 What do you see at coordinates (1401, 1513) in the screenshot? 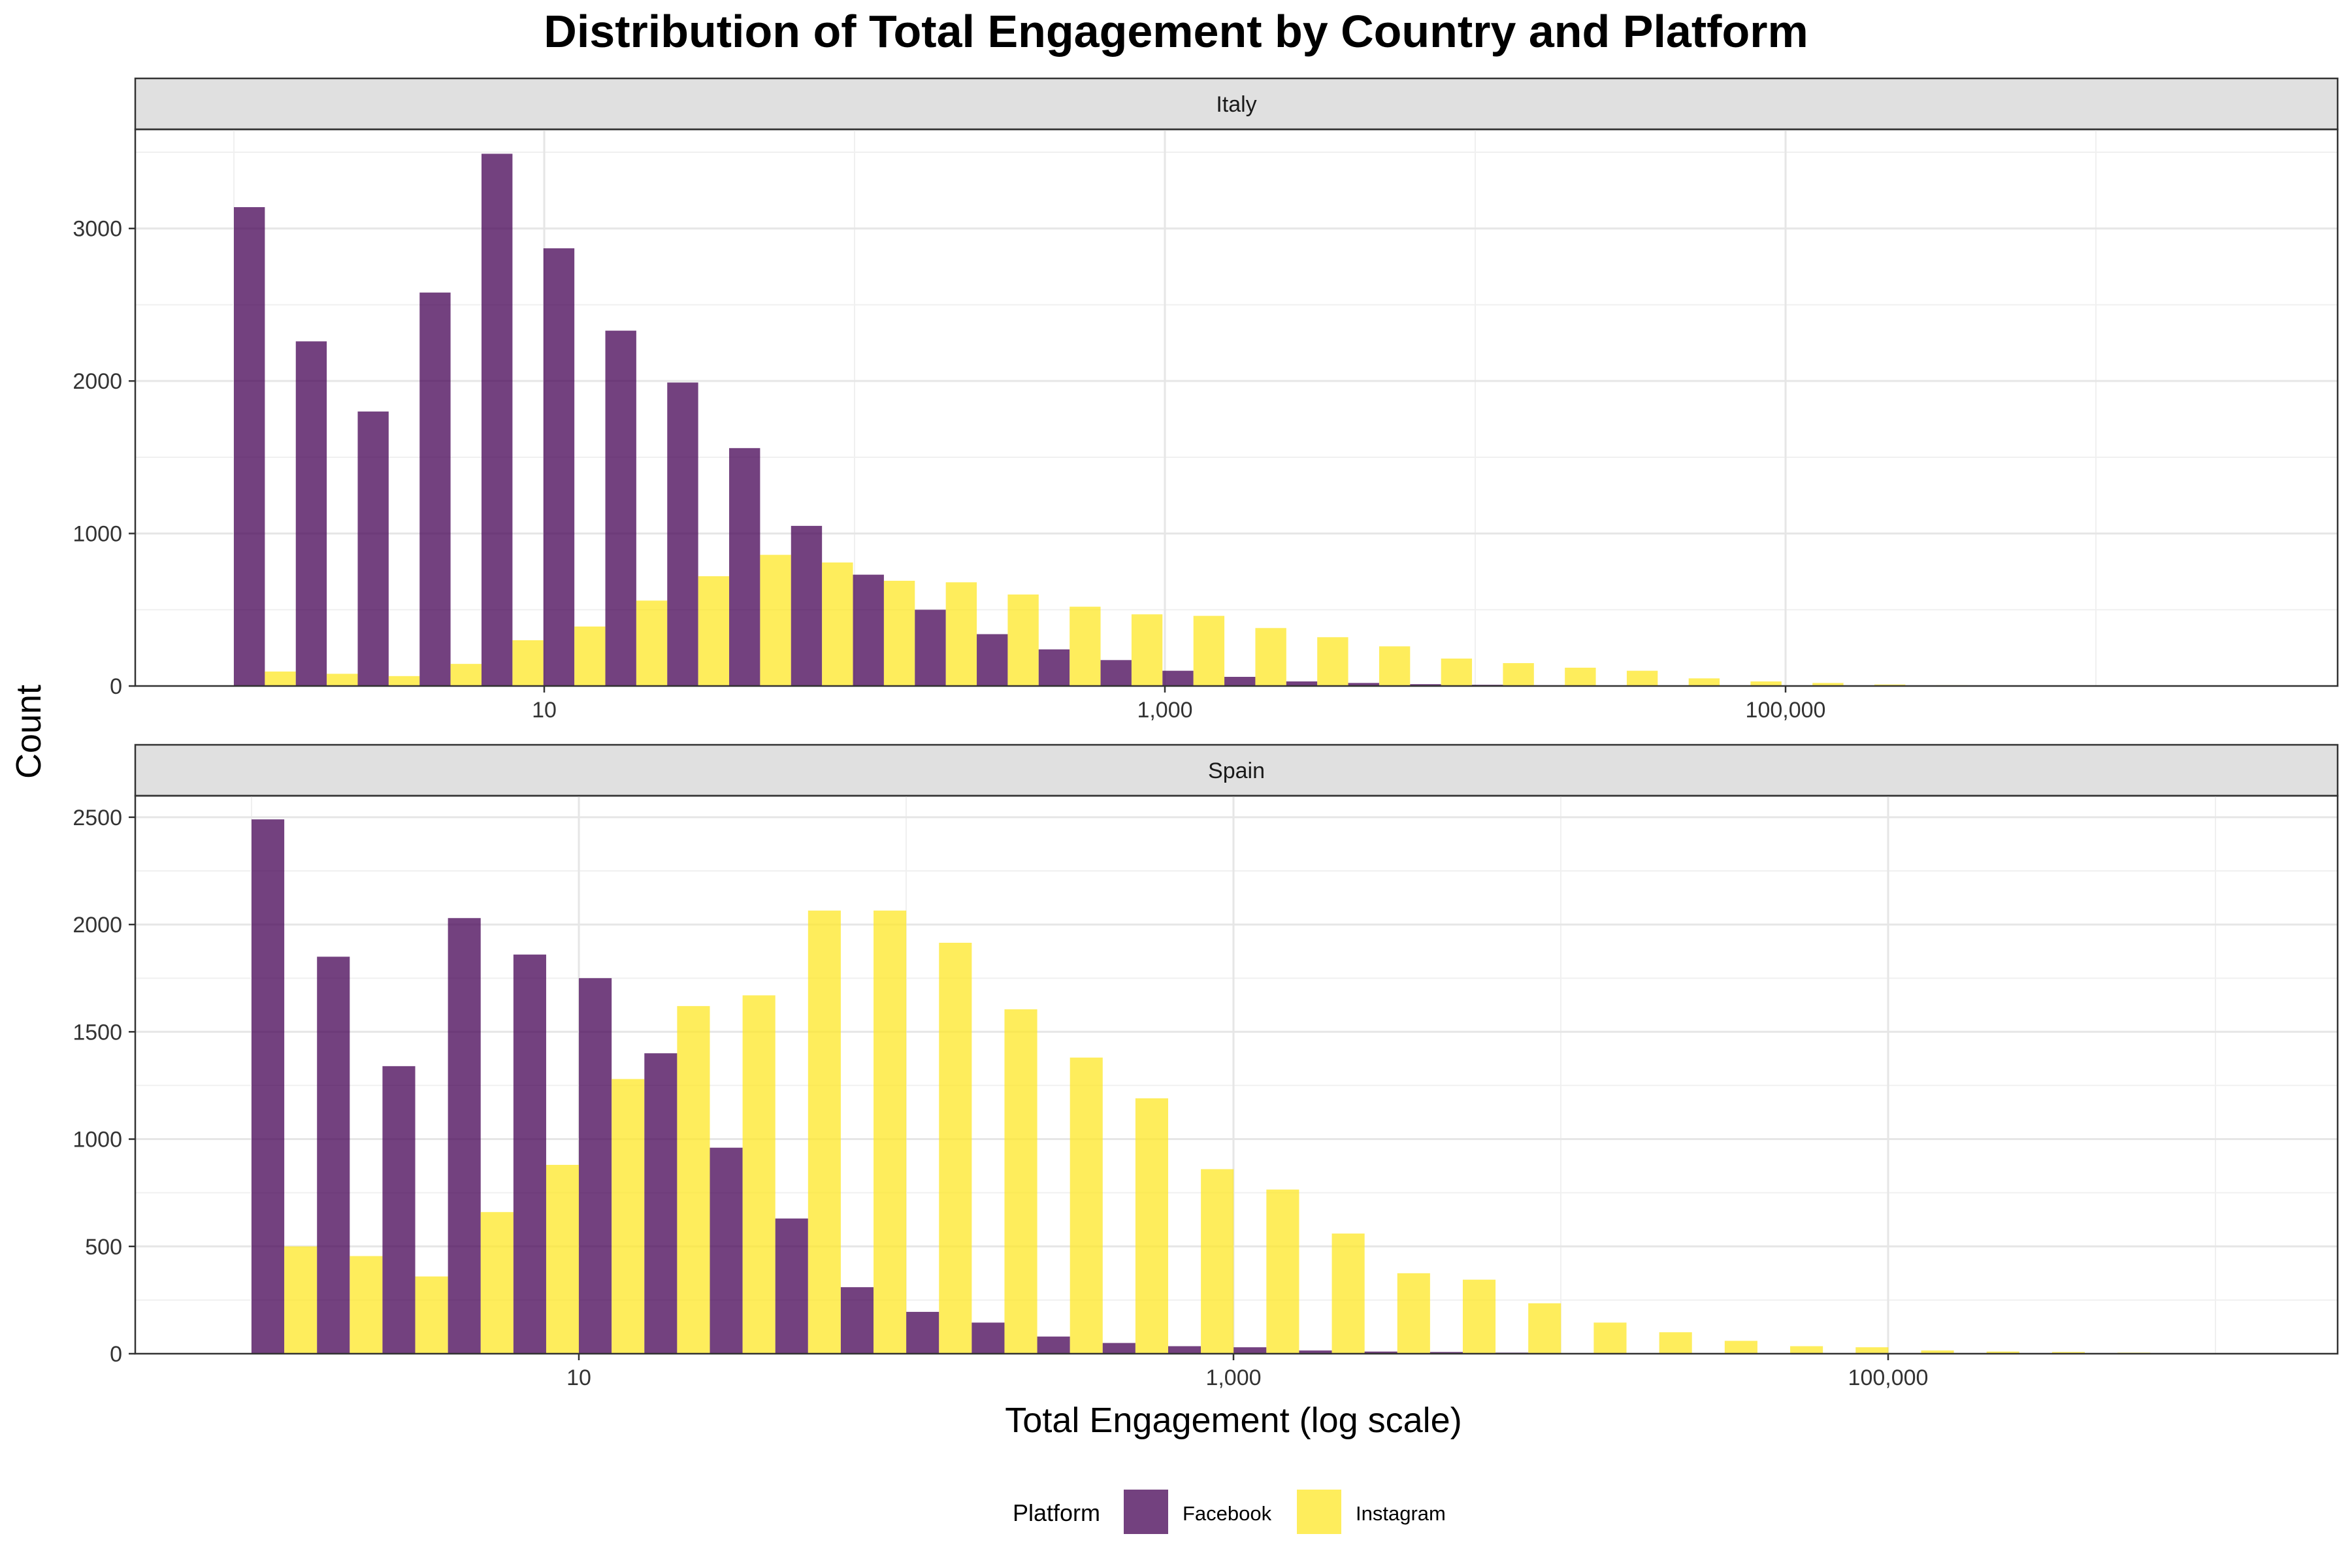
I see `legend-label-instagram: Instagram` at bounding box center [1401, 1513].